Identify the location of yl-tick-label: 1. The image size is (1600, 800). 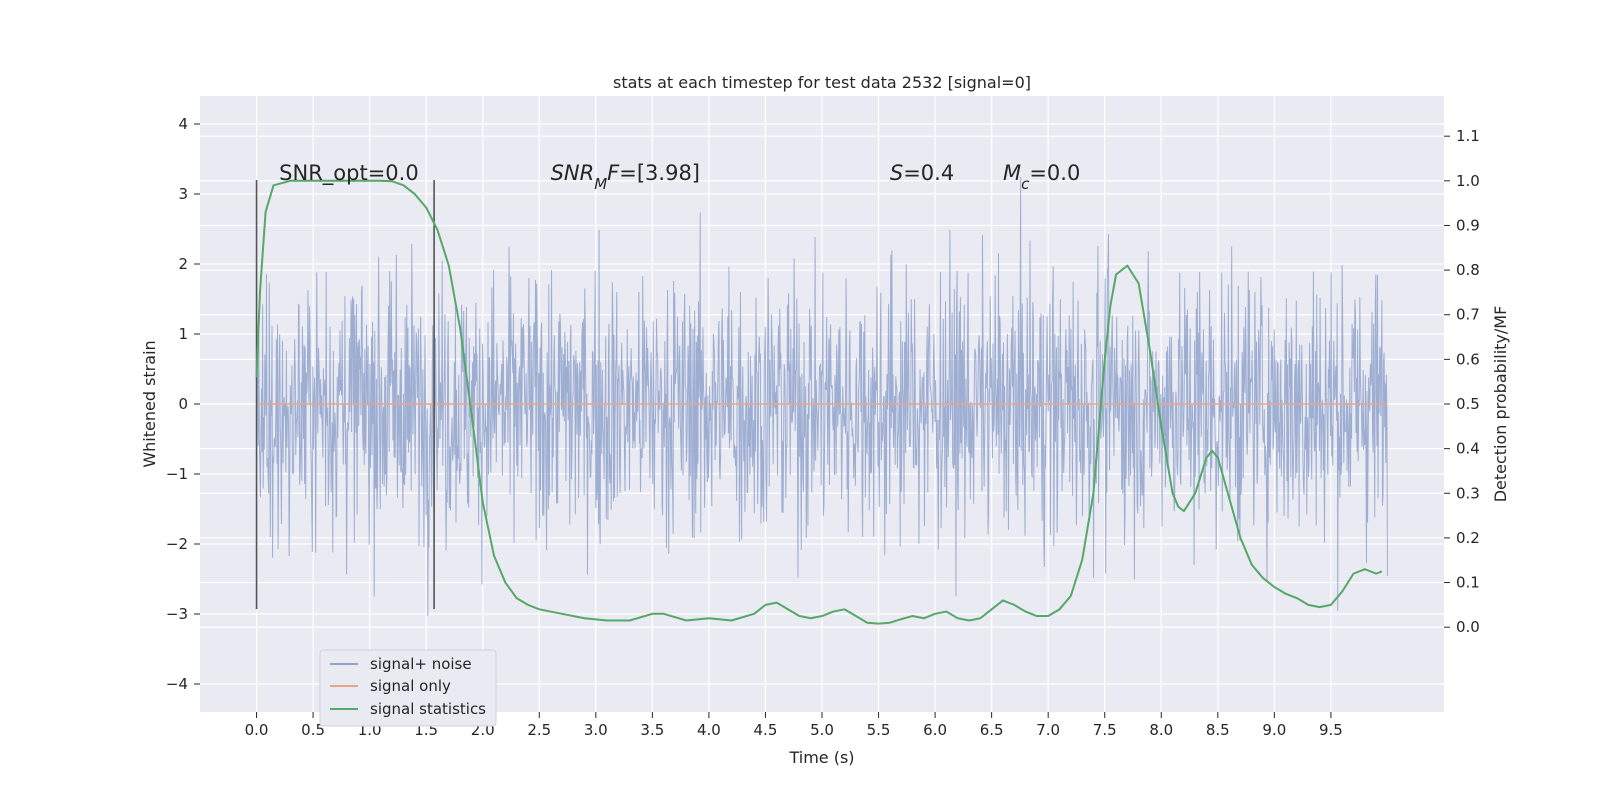
(183, 334).